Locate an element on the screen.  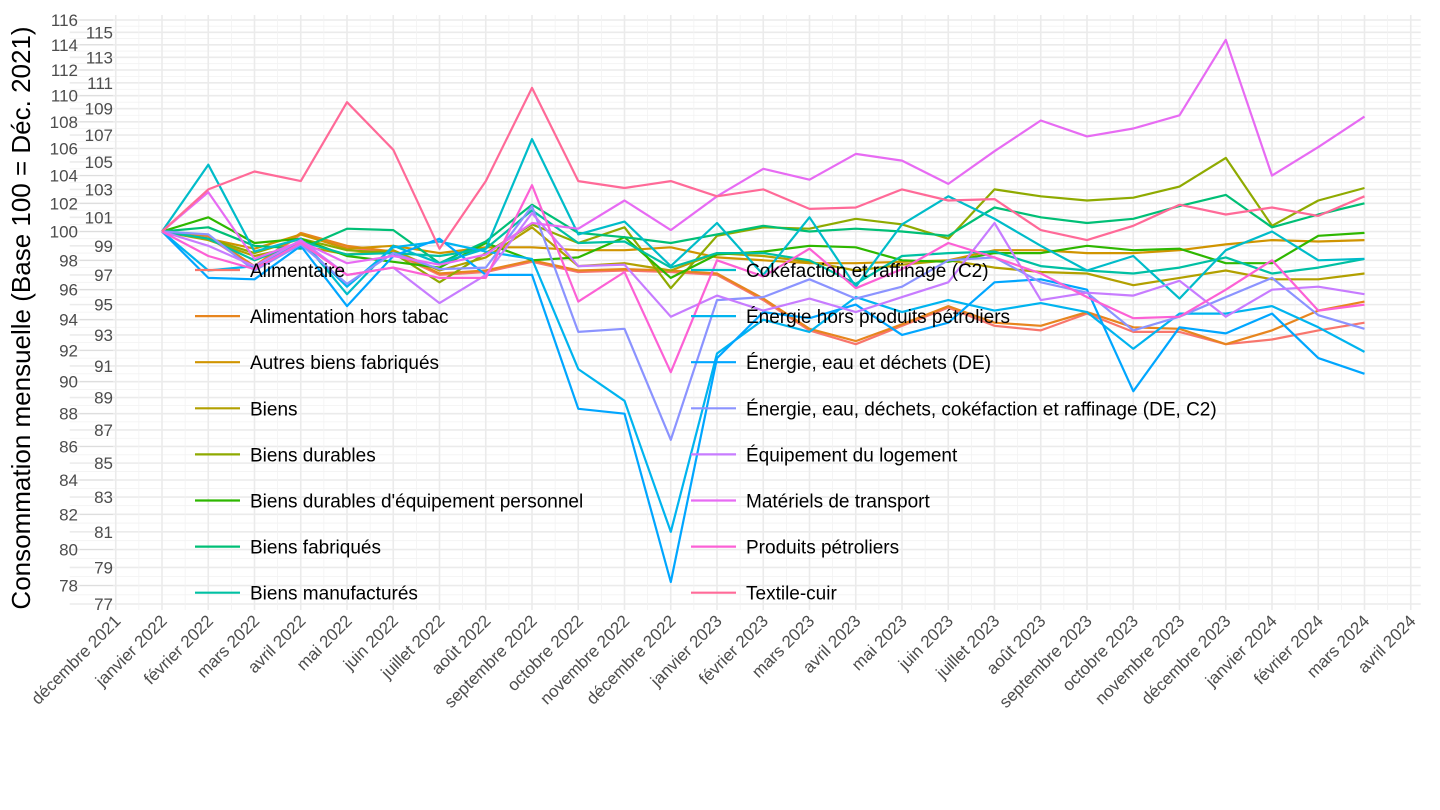
y-tick-label: 77 is located at coordinates (103, 604).